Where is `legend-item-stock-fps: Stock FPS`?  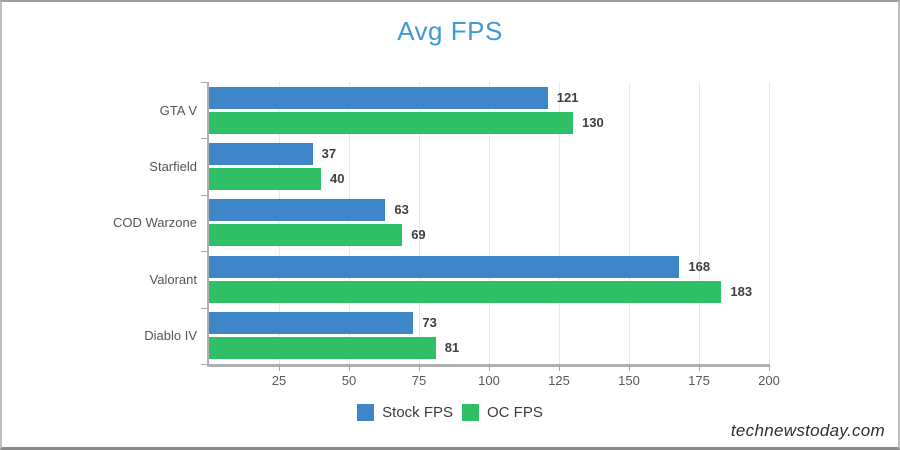
legend-item-stock-fps: Stock FPS is located at coordinates (405, 412).